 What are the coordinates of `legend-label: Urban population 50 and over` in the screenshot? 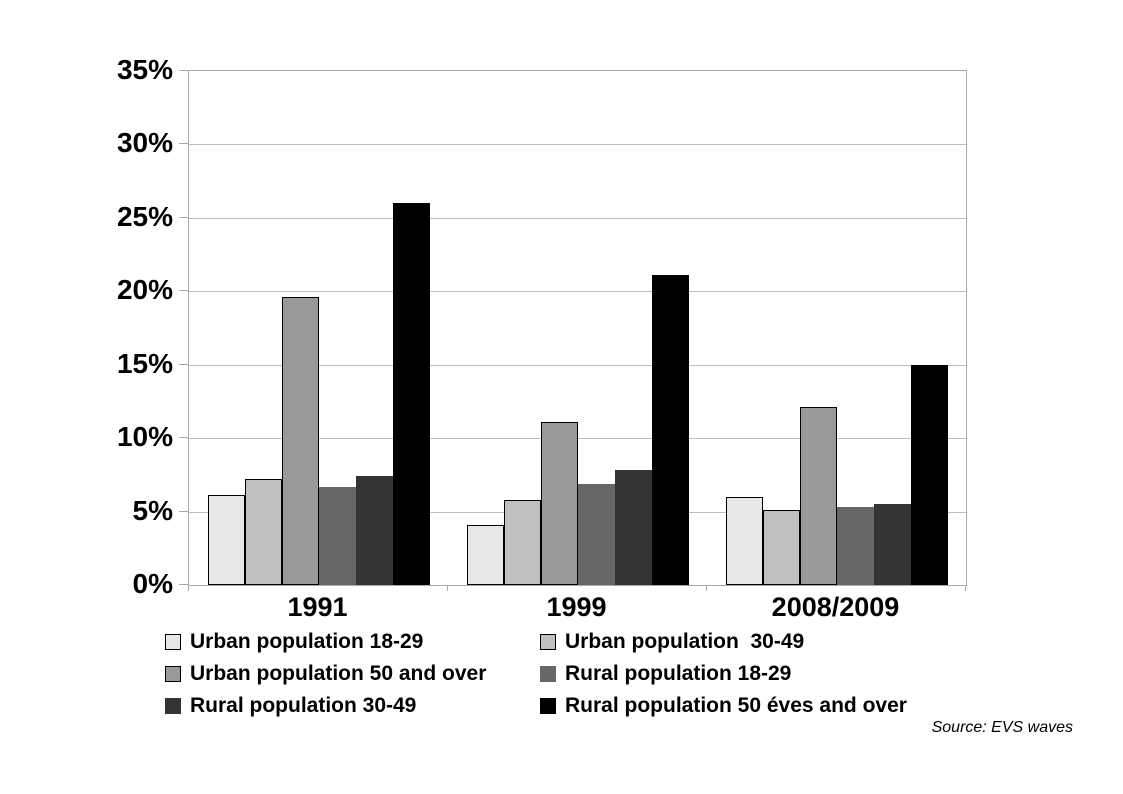 It's located at (338, 673).